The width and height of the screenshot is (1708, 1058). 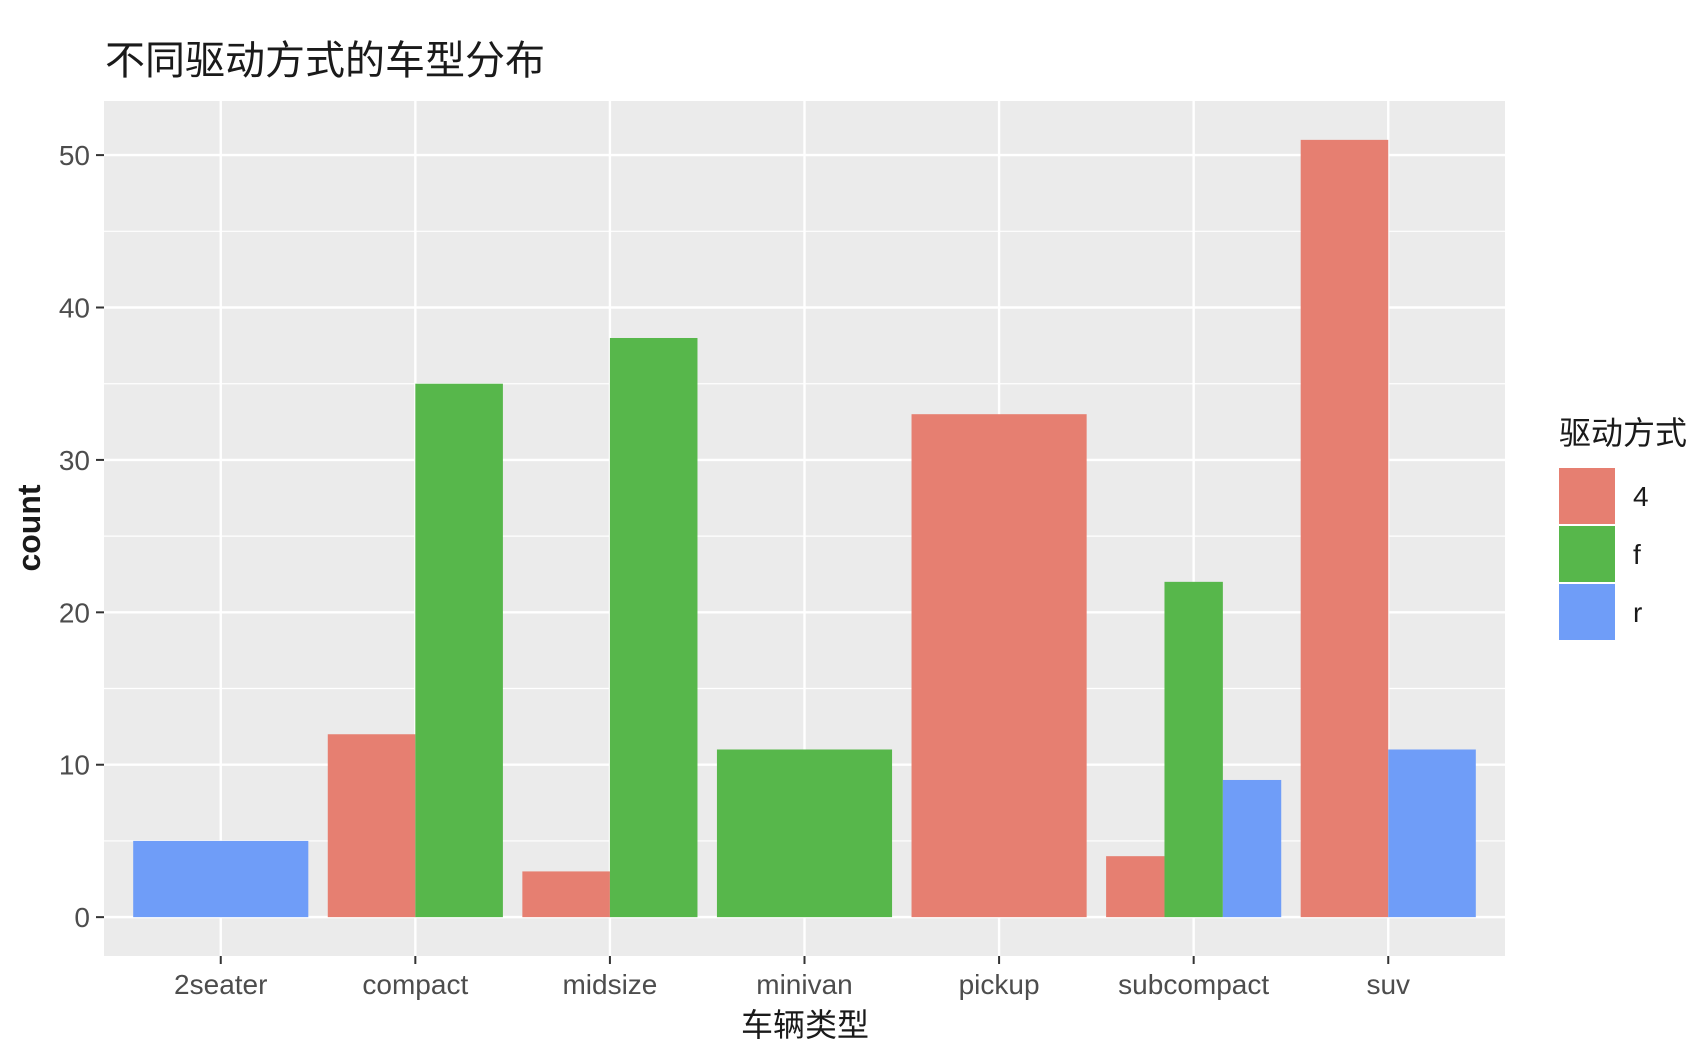 I want to click on legend-label: f, so click(x=1637, y=554).